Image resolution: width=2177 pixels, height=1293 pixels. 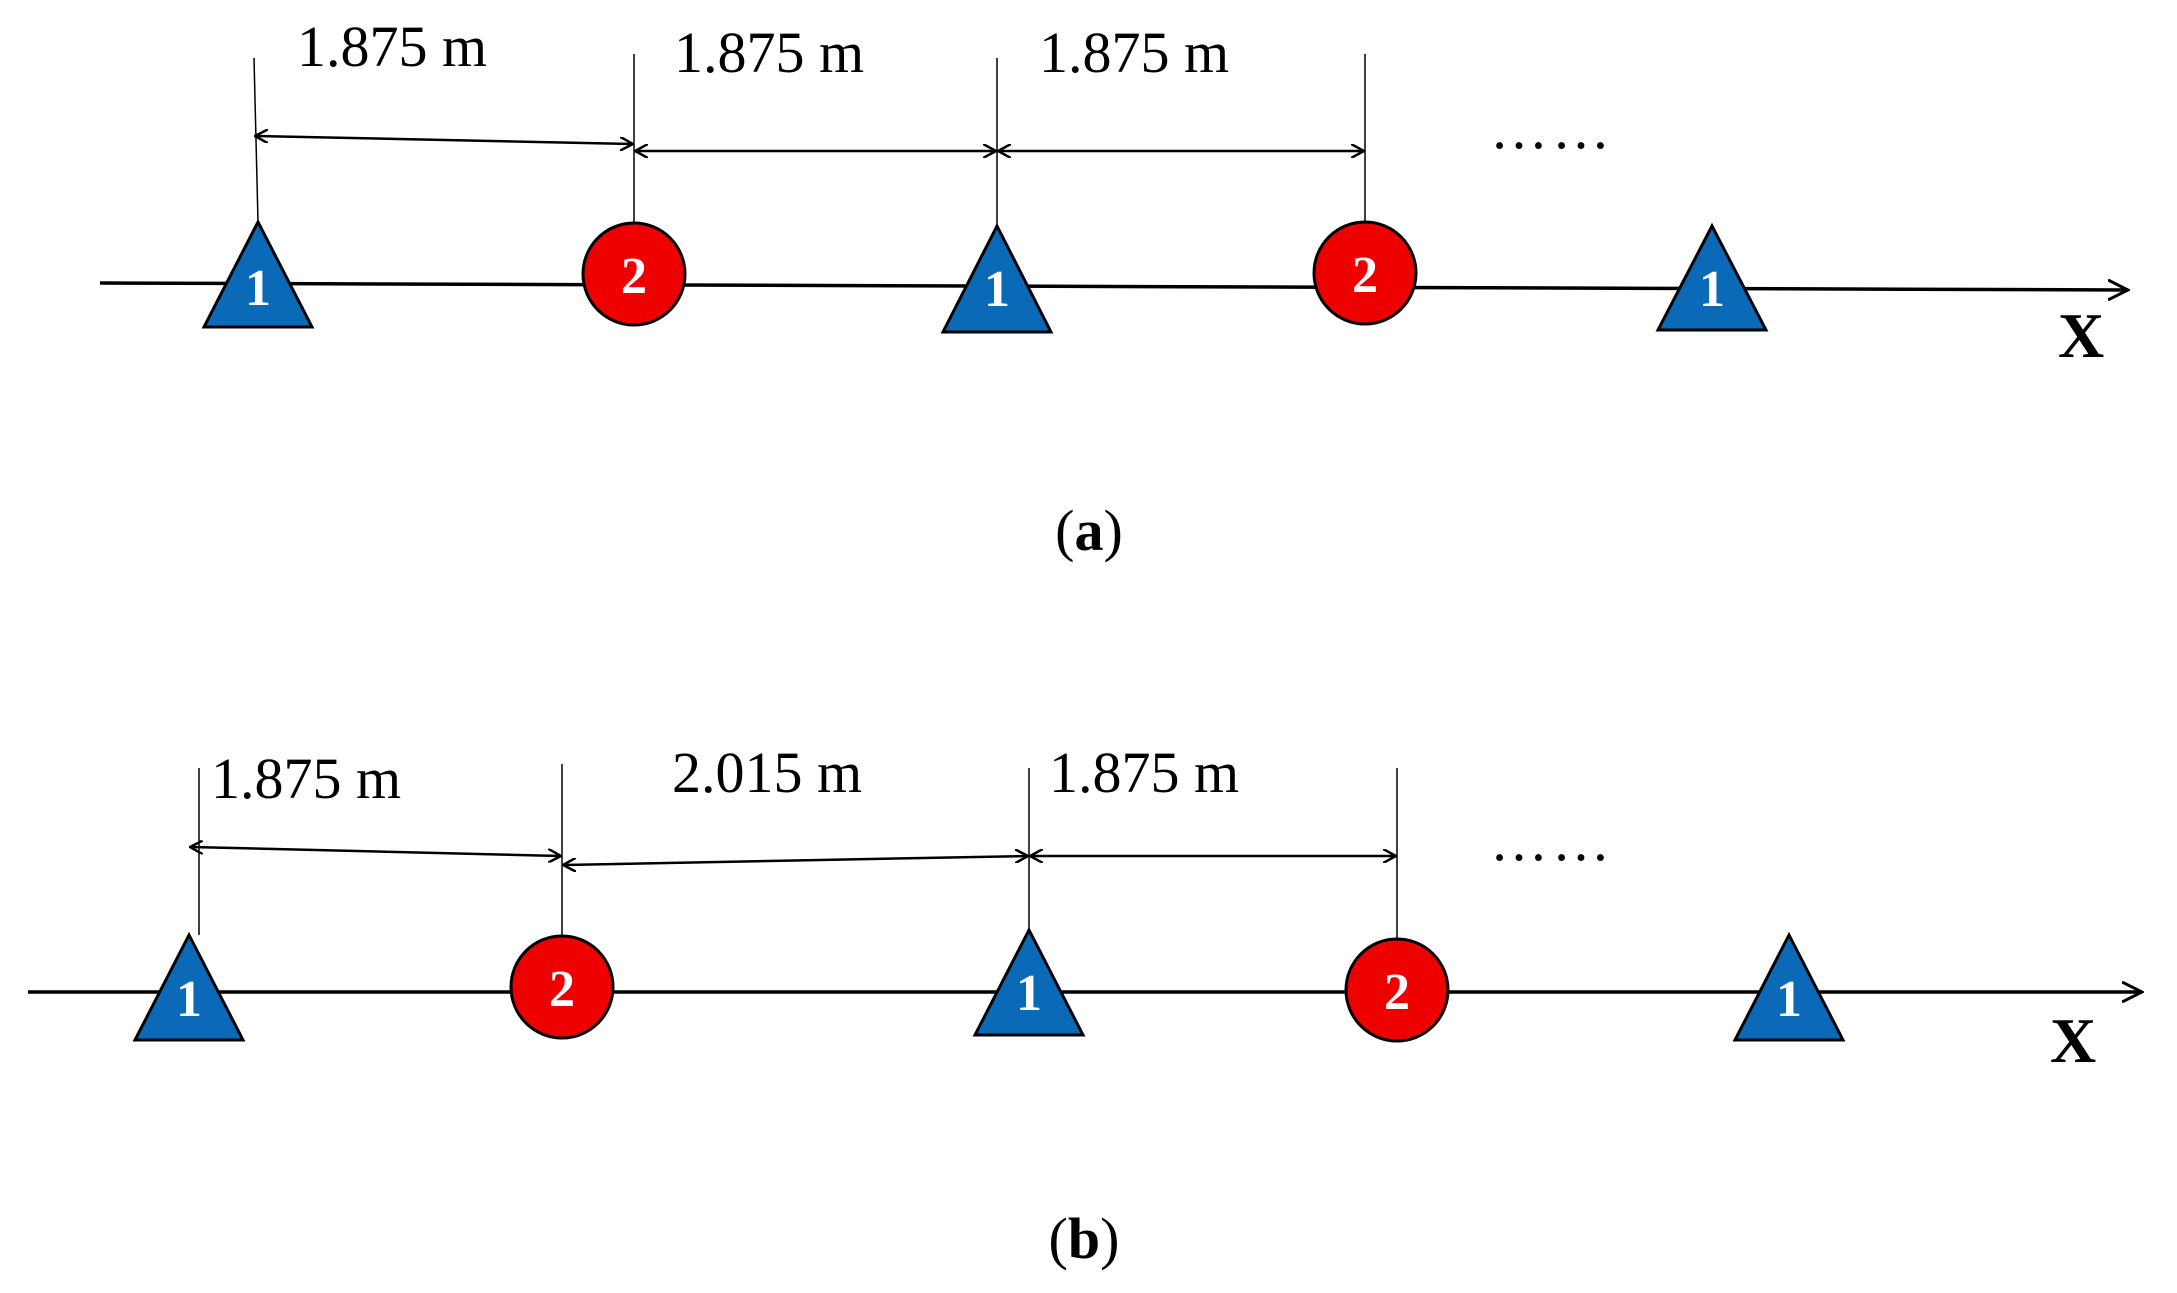 What do you see at coordinates (2073, 1040) in the screenshot?
I see `x-axis-label-b: X` at bounding box center [2073, 1040].